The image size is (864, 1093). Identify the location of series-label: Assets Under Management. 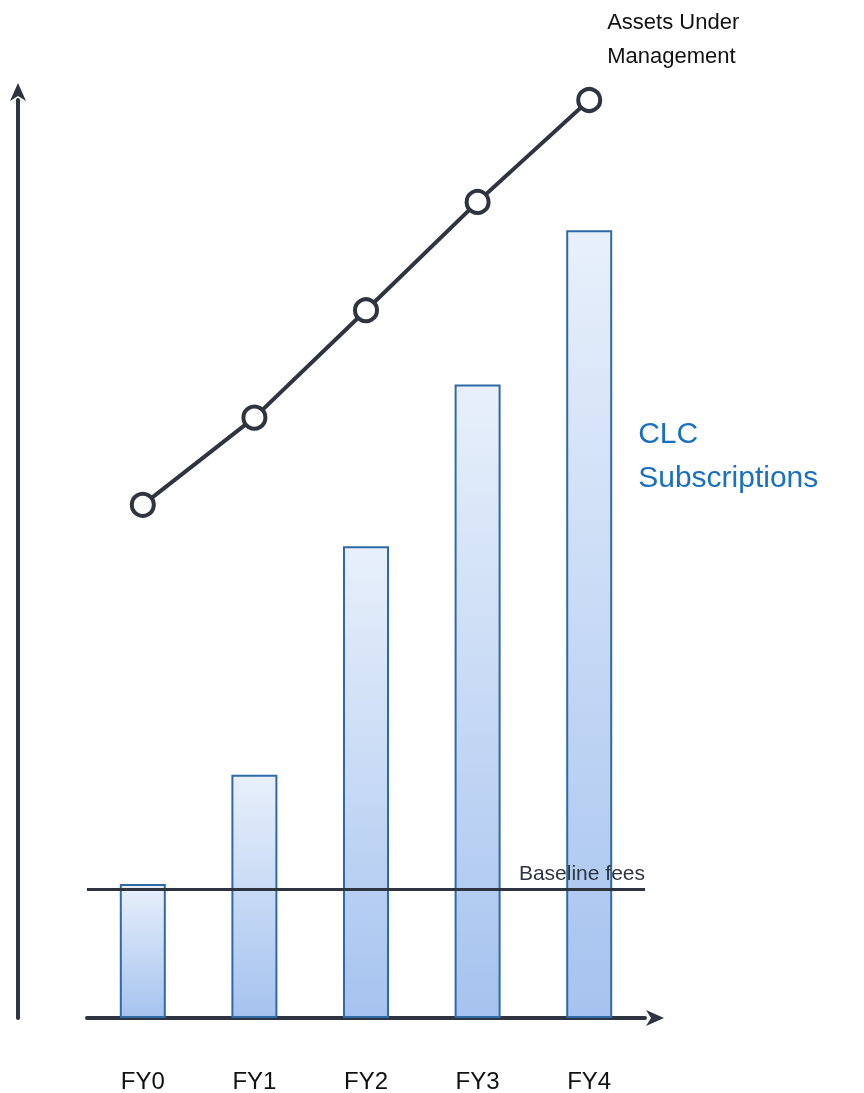
(676, 38).